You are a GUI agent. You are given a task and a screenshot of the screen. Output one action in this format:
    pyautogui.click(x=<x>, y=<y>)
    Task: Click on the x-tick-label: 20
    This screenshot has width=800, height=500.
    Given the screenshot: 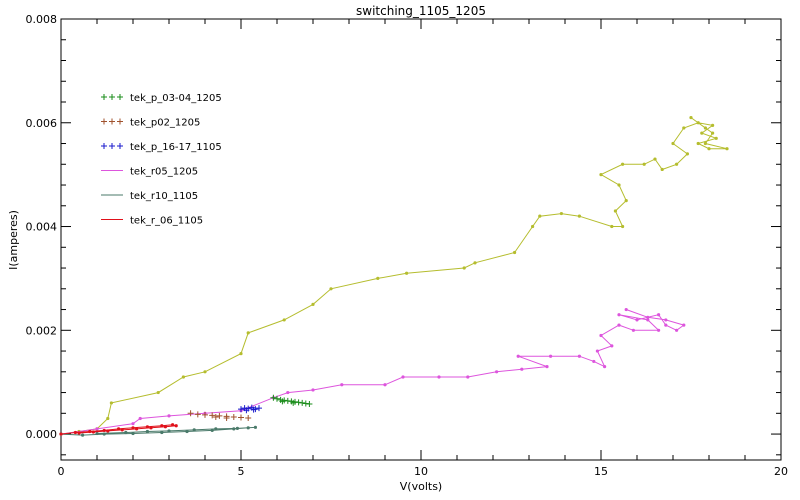 What is the action you would take?
    pyautogui.click(x=781, y=471)
    